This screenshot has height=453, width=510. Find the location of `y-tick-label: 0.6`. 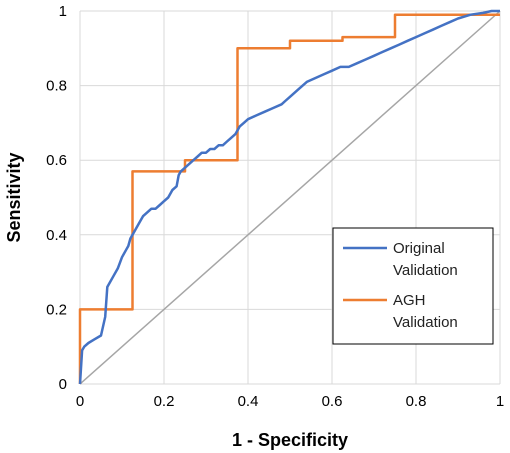

y-tick-label: 0.6 is located at coordinates (56, 160).